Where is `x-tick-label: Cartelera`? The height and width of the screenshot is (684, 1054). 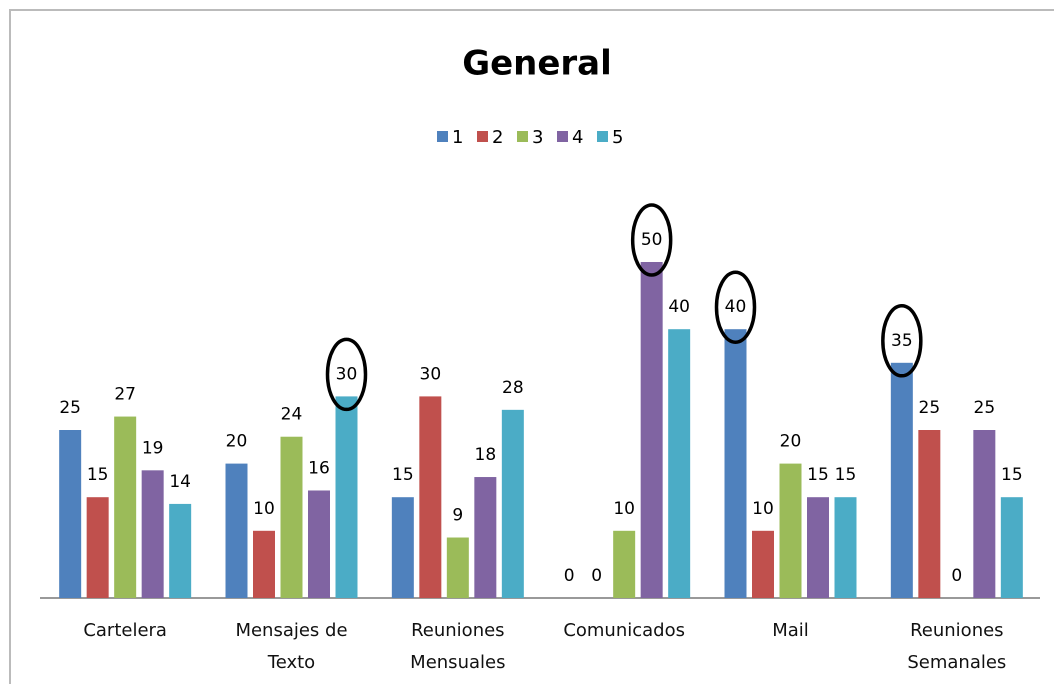 x-tick-label: Cartelera is located at coordinates (125, 630).